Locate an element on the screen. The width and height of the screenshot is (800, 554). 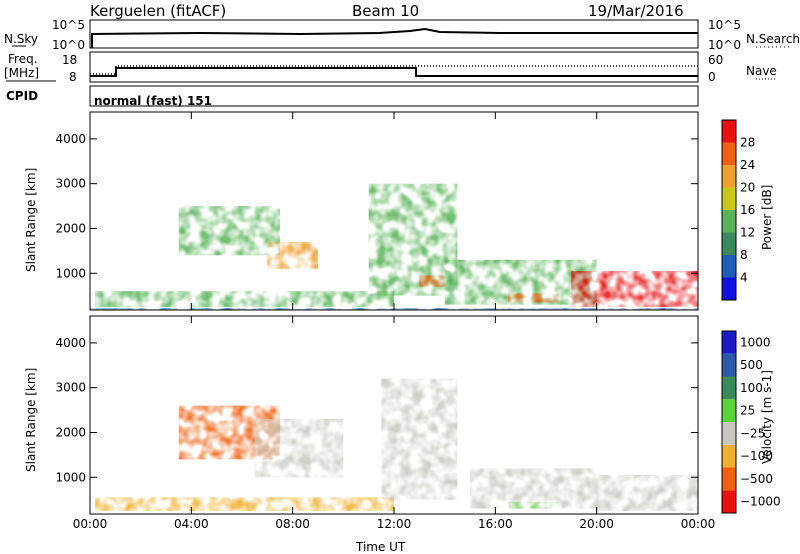
colorbar-tick-label: 16 is located at coordinates (747, 210).